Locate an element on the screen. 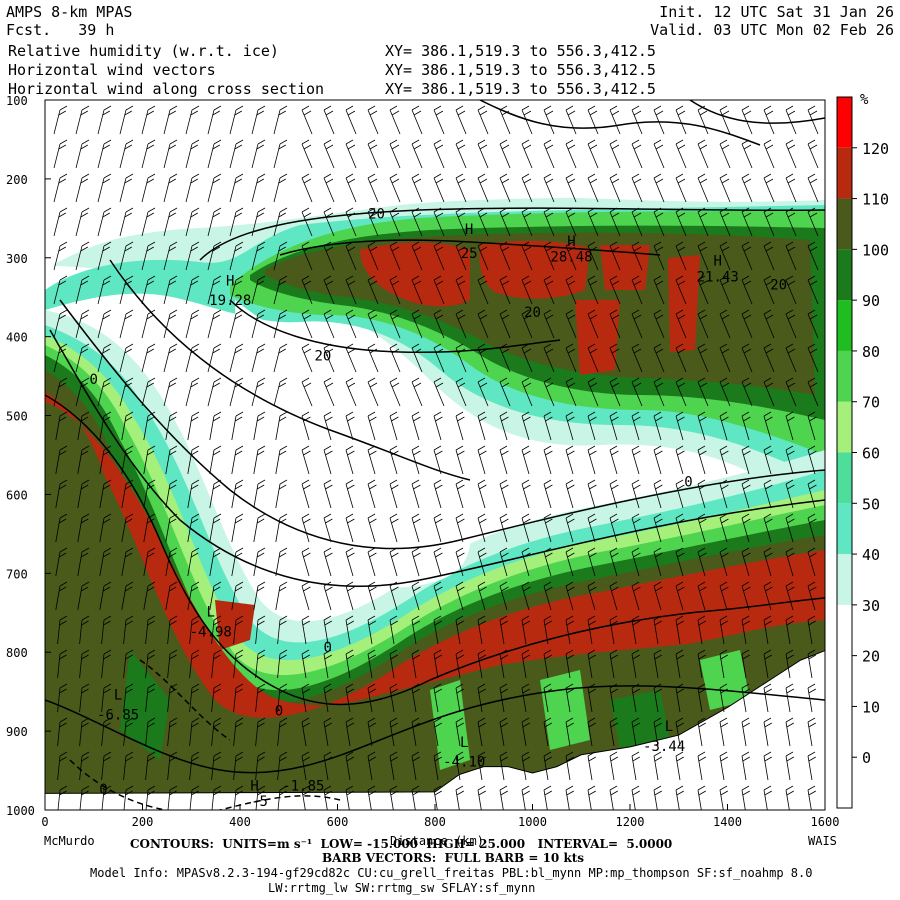 Image resolution: width=900 pixels, height=900 pixels. forecast-hour: Fcst. 39 h is located at coordinates (60, 30).